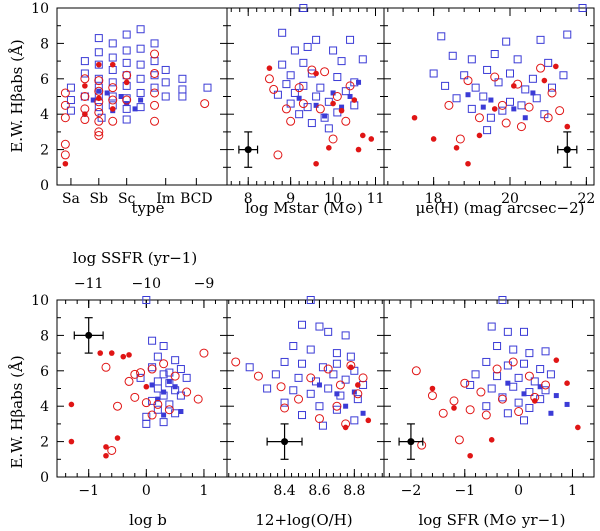  I want to click on y-tick-label: 10, so click(40, 9).